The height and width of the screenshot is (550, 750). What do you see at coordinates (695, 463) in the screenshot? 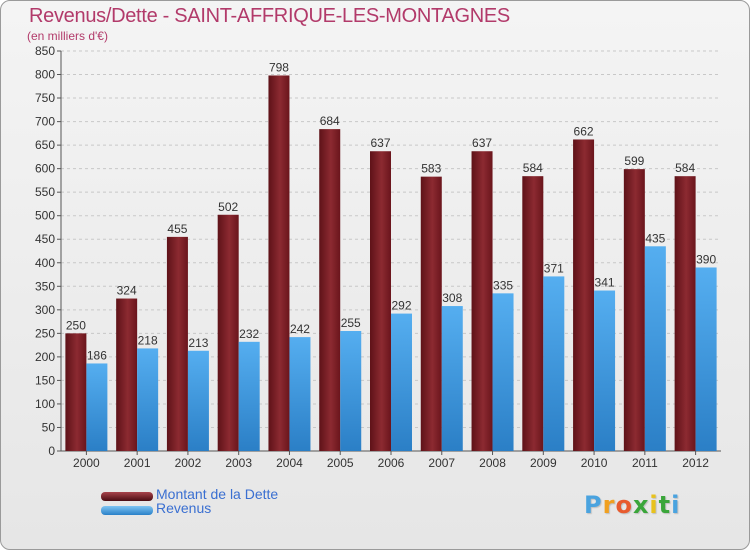
I see `x-tick-label: 2012` at bounding box center [695, 463].